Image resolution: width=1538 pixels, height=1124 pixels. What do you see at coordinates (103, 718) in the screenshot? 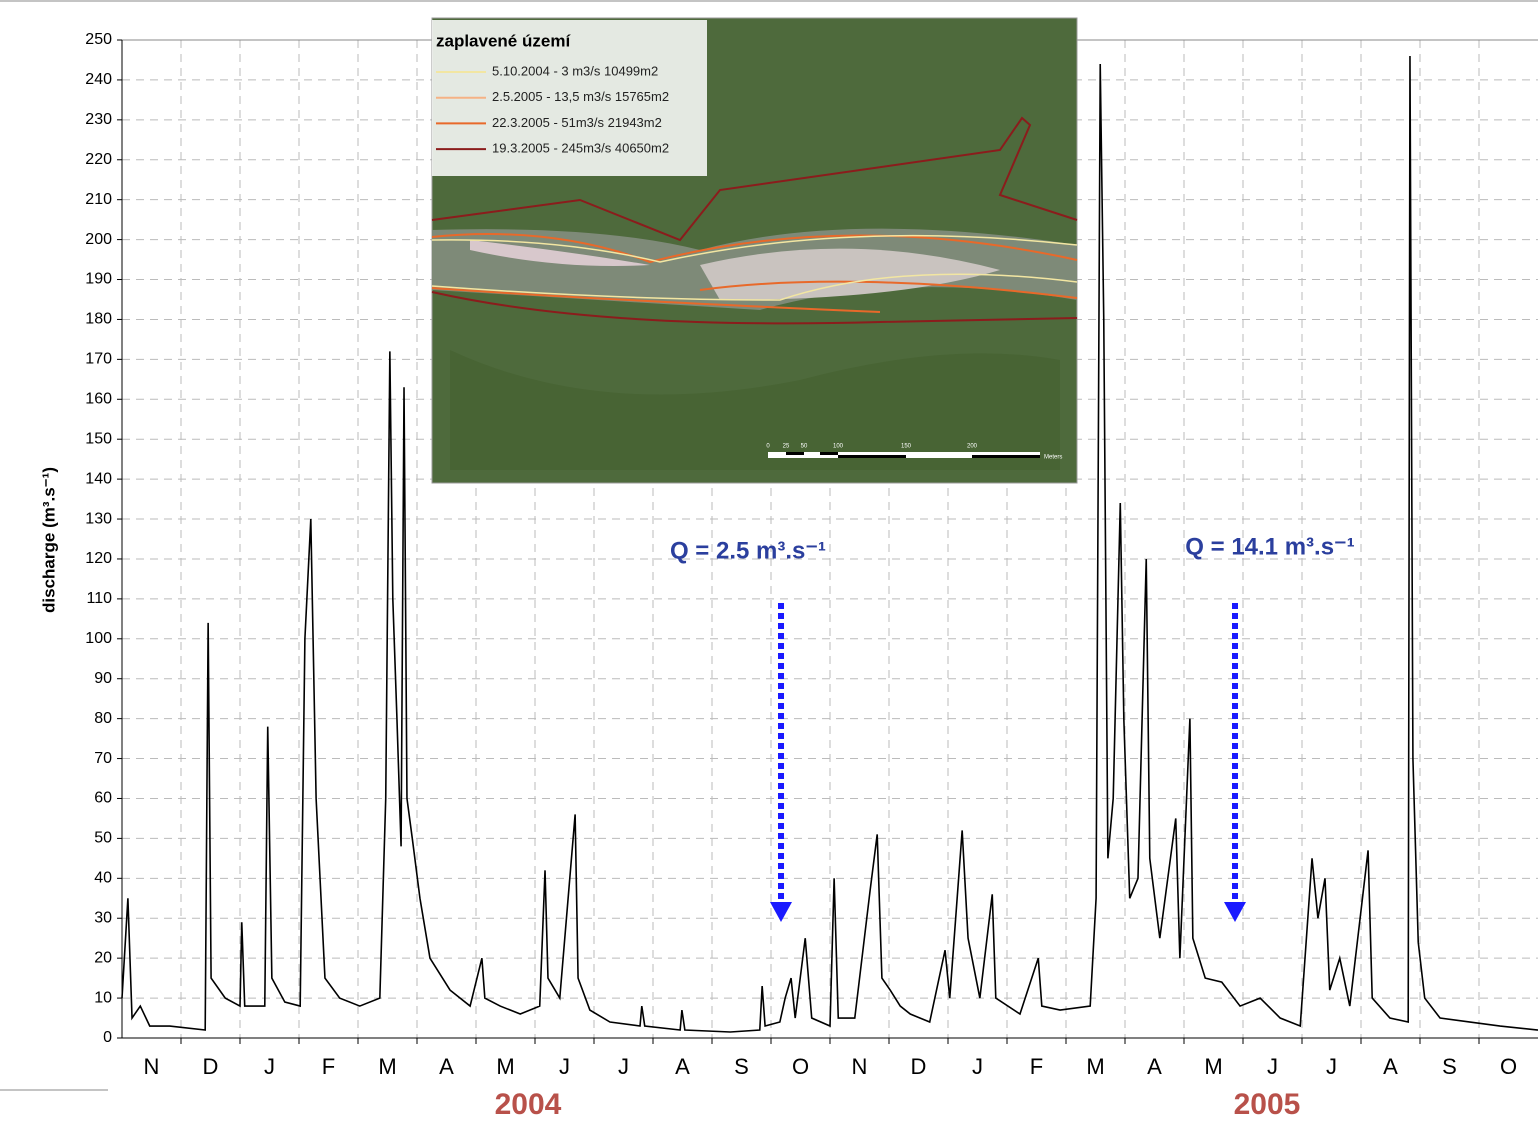
I see `y-tick-label: 80` at bounding box center [103, 718].